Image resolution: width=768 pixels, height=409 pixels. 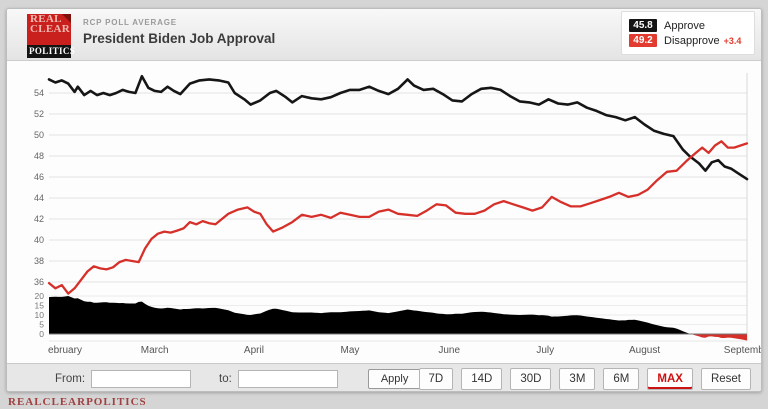 What do you see at coordinates (66, 18) in the screenshot?
I see `logo-fold-corner` at bounding box center [66, 18].